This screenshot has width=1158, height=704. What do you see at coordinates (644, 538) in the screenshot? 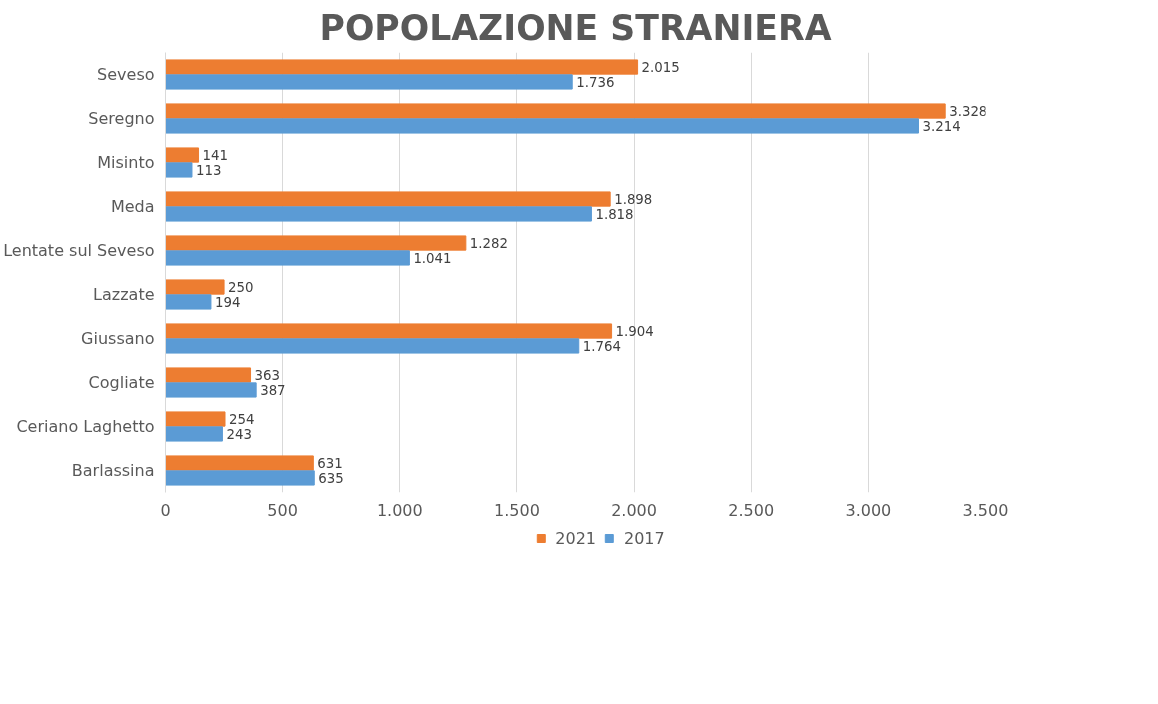
I see `legend-label: 2017` at bounding box center [644, 538].